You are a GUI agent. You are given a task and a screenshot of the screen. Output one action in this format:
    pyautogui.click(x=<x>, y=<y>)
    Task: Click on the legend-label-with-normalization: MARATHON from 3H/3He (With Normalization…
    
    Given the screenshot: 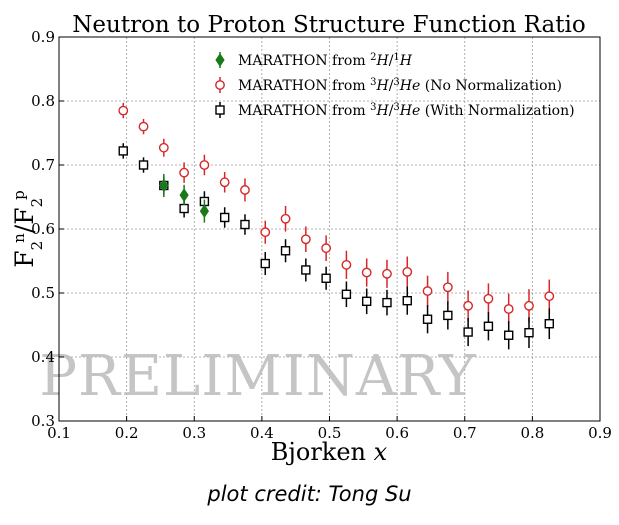 What is the action you would take?
    pyautogui.click(x=406, y=111)
    